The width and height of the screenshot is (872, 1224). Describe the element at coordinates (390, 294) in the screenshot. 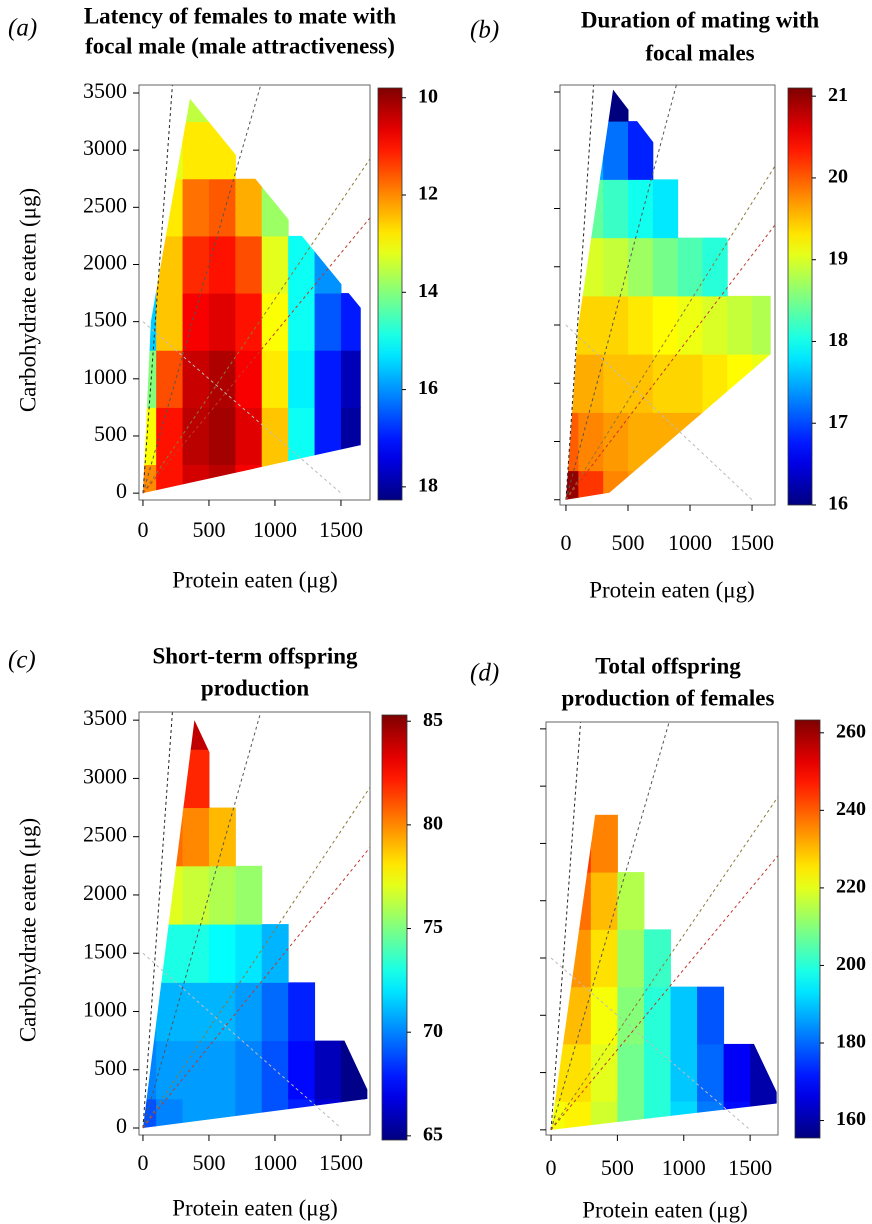

I see `colorbar` at that location.